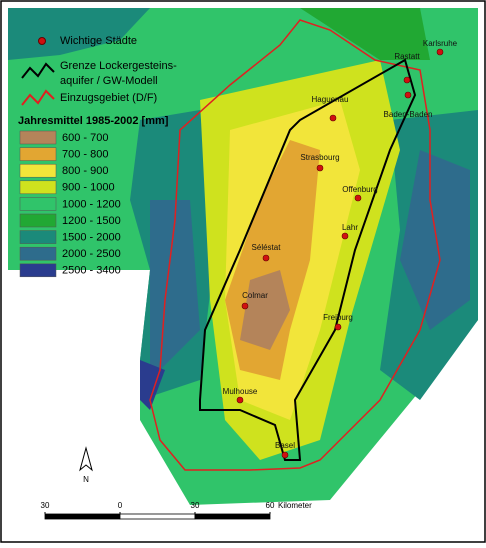 The width and height of the screenshot is (486, 548). Describe the element at coordinates (91, 238) in the screenshot. I see `legend-class-label: 1500 - 2000` at that location.